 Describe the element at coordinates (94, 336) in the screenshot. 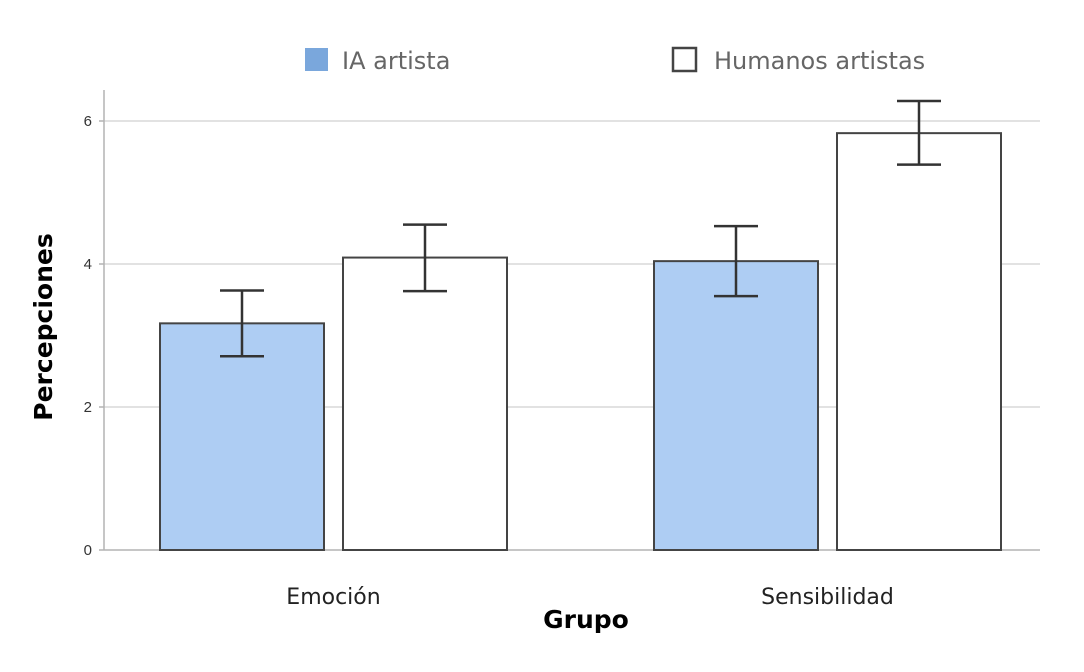

I see `y-tick-labels: 0 2 4 6` at that location.